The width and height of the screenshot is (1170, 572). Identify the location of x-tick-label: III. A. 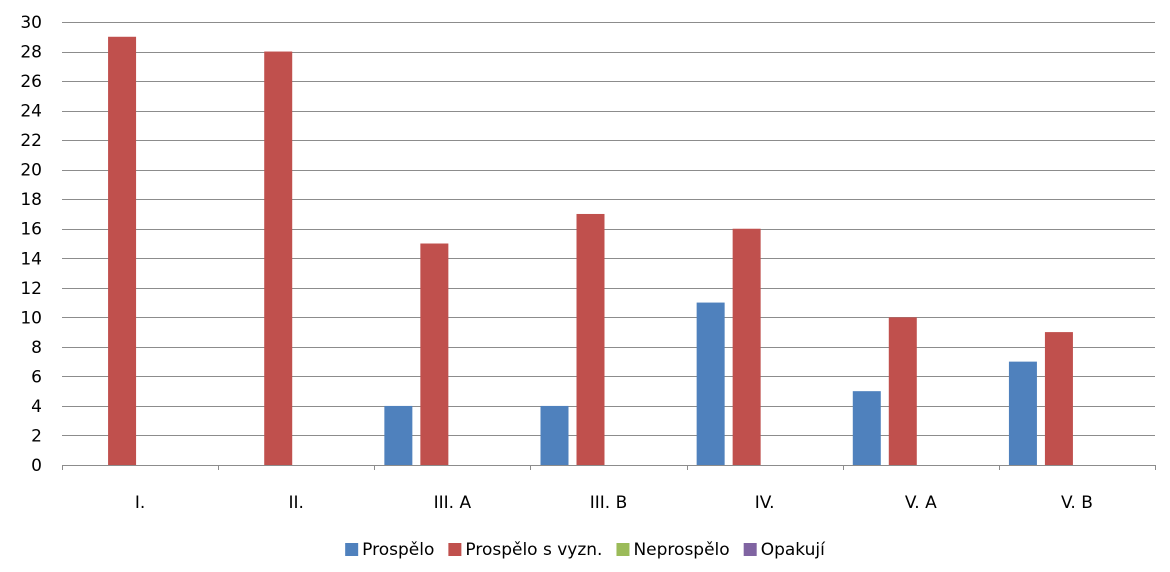
(453, 503).